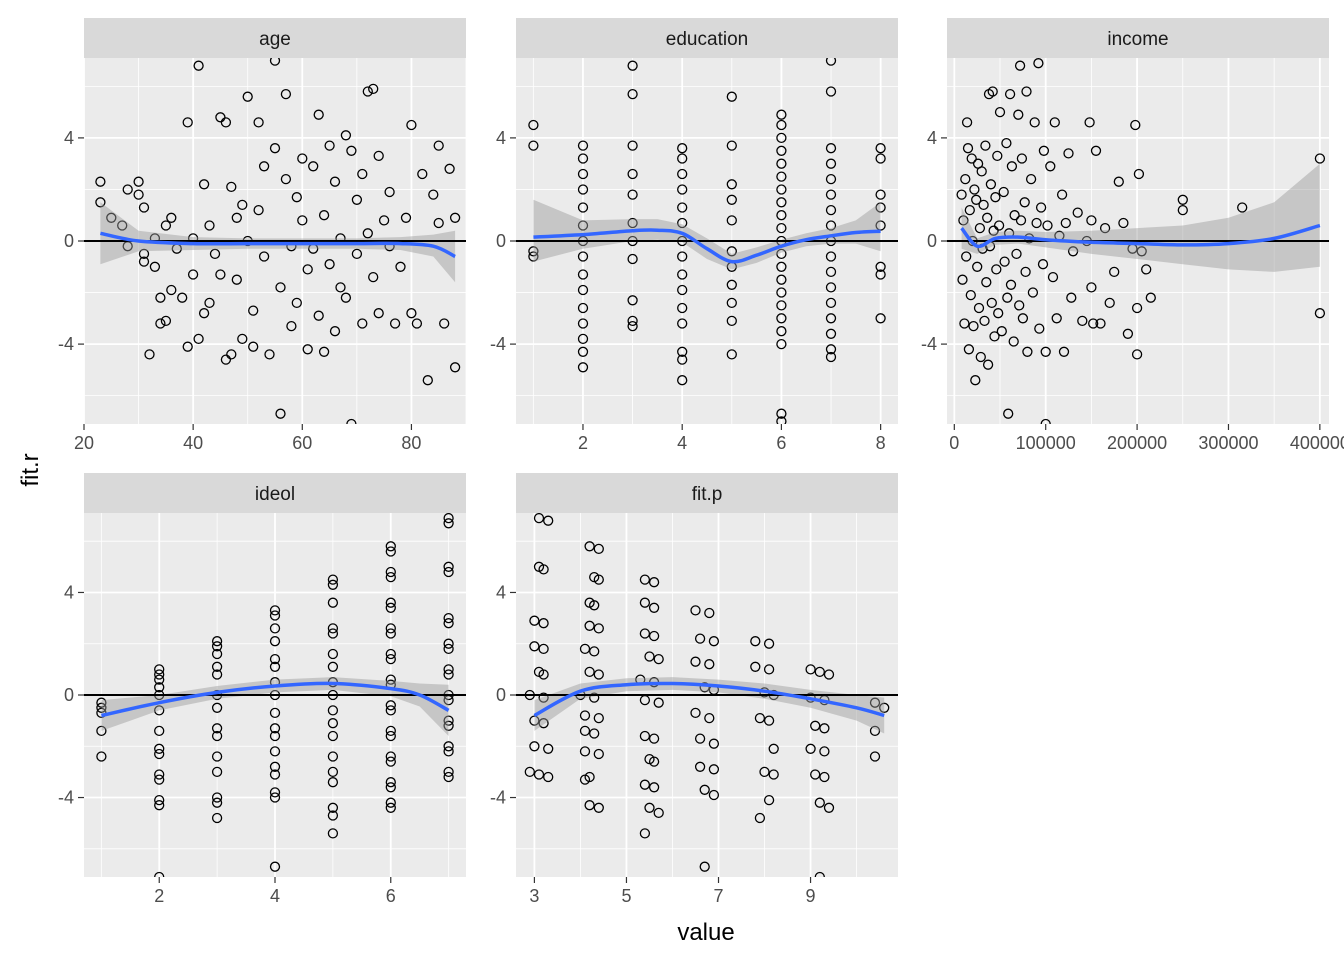  I want to click on x-tick-label: 2, so click(583, 443).